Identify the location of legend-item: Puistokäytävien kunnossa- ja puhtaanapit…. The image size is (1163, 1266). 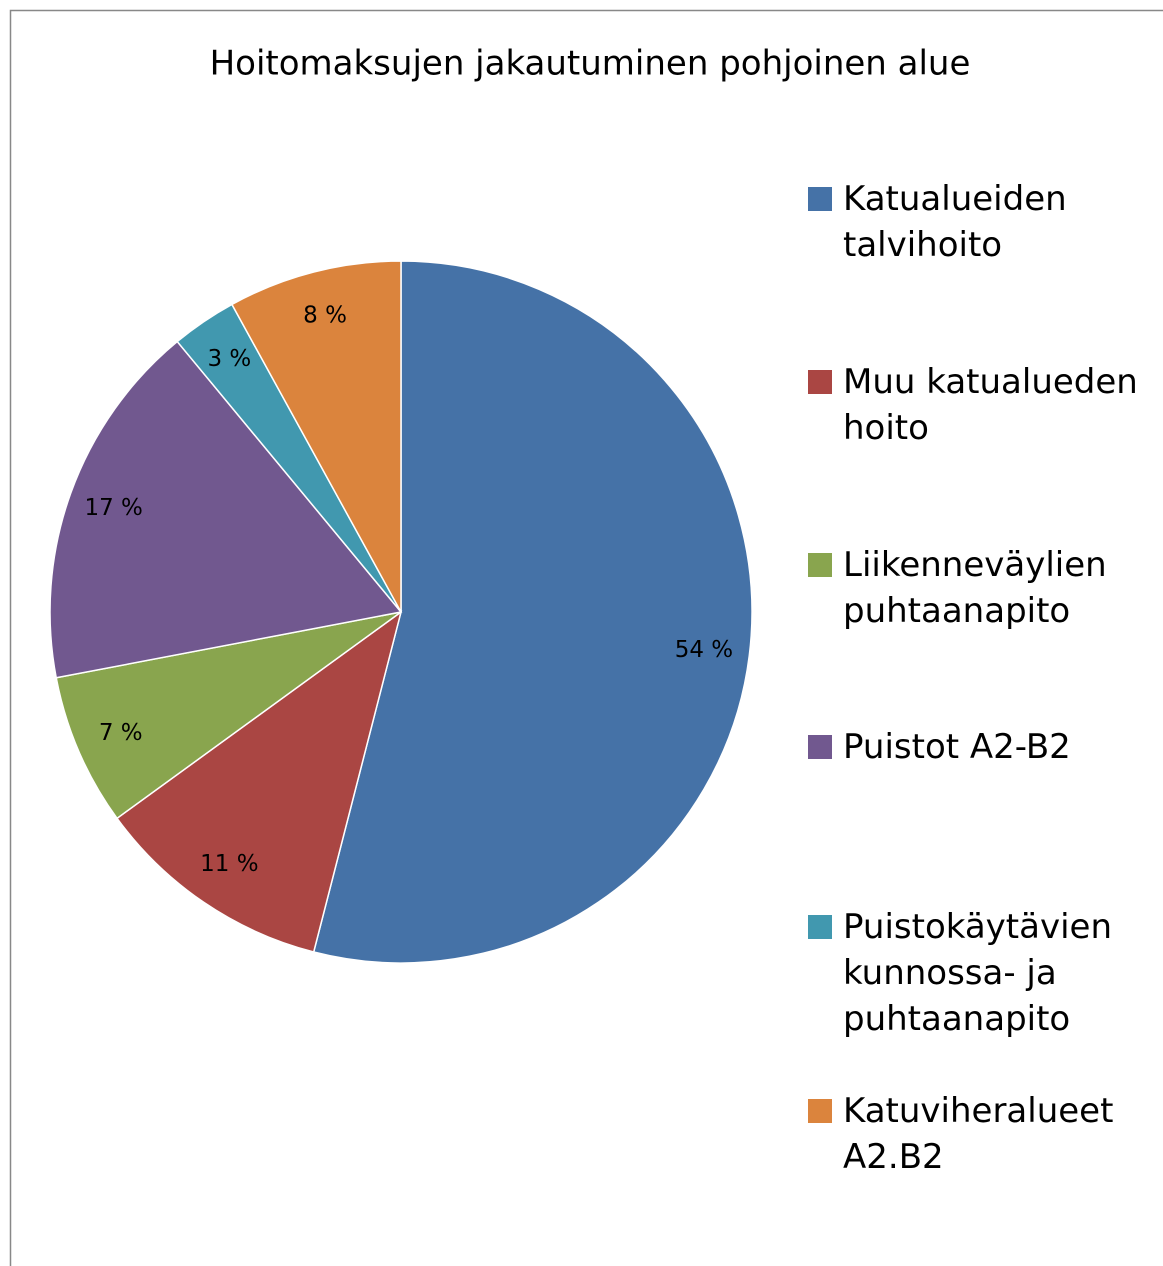
(978, 973).